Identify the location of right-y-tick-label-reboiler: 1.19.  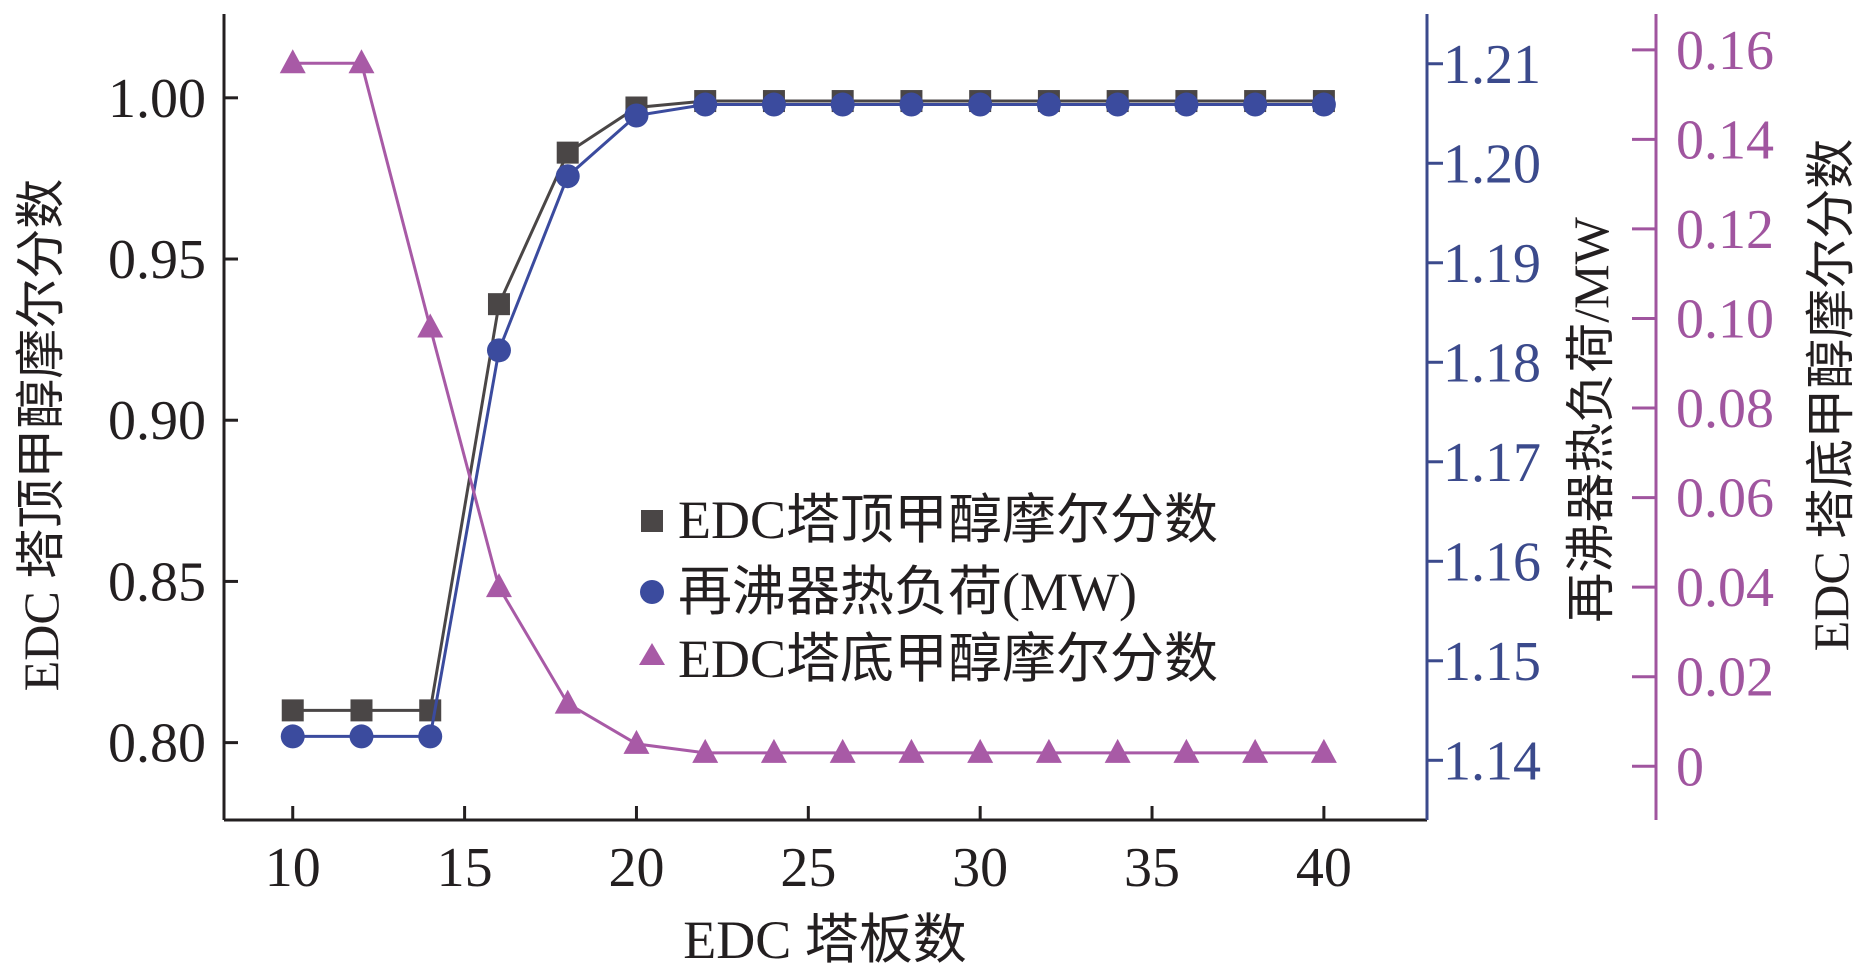
(1492, 264).